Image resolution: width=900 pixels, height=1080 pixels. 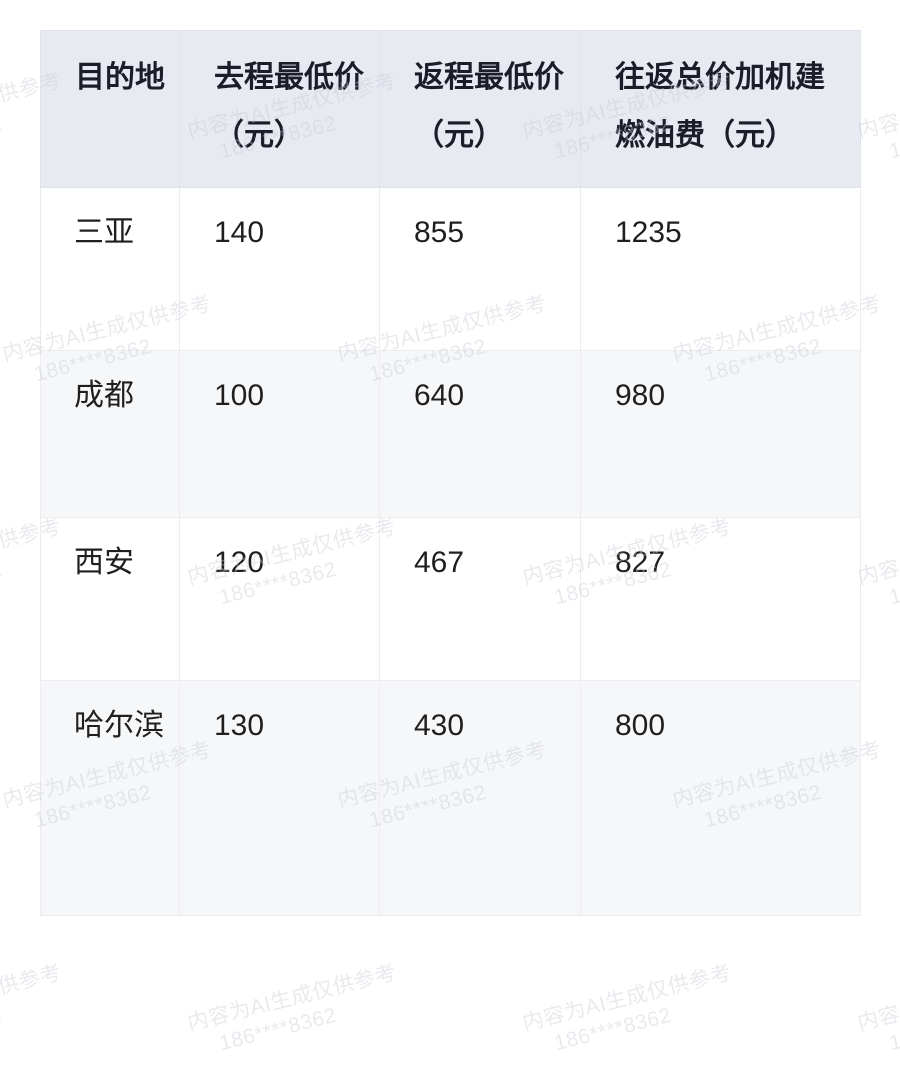 What do you see at coordinates (110, 434) in the screenshot?
I see `cell-destination: 成都` at bounding box center [110, 434].